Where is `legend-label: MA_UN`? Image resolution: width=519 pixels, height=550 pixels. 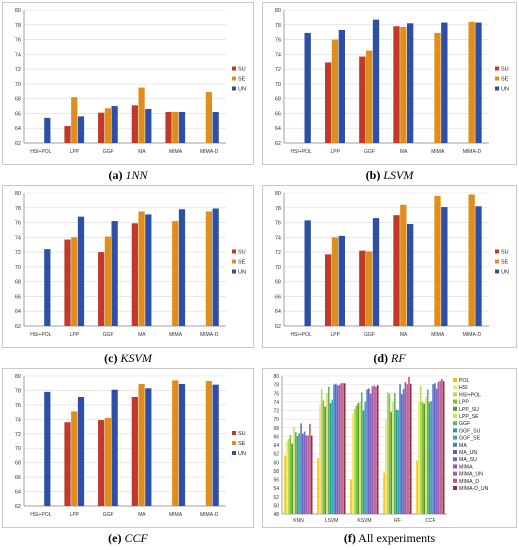 legend-label: MA_UN is located at coordinates (468, 453).